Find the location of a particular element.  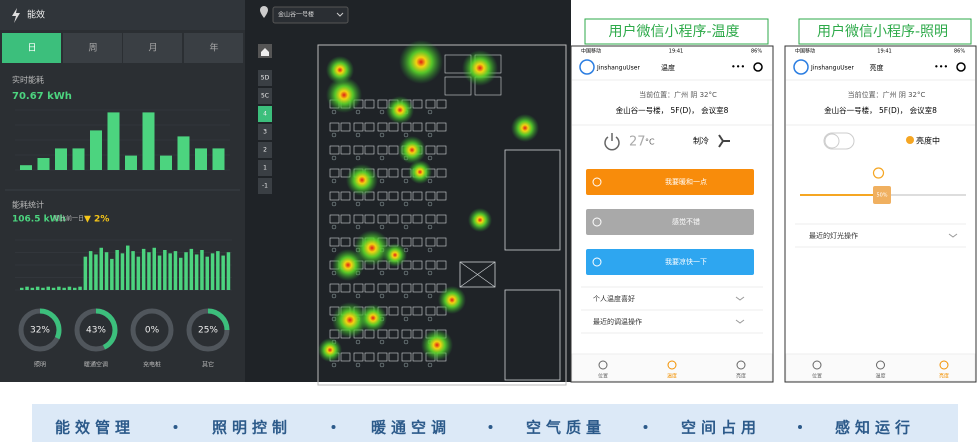

toggle-knob is located at coordinates (832, 141).